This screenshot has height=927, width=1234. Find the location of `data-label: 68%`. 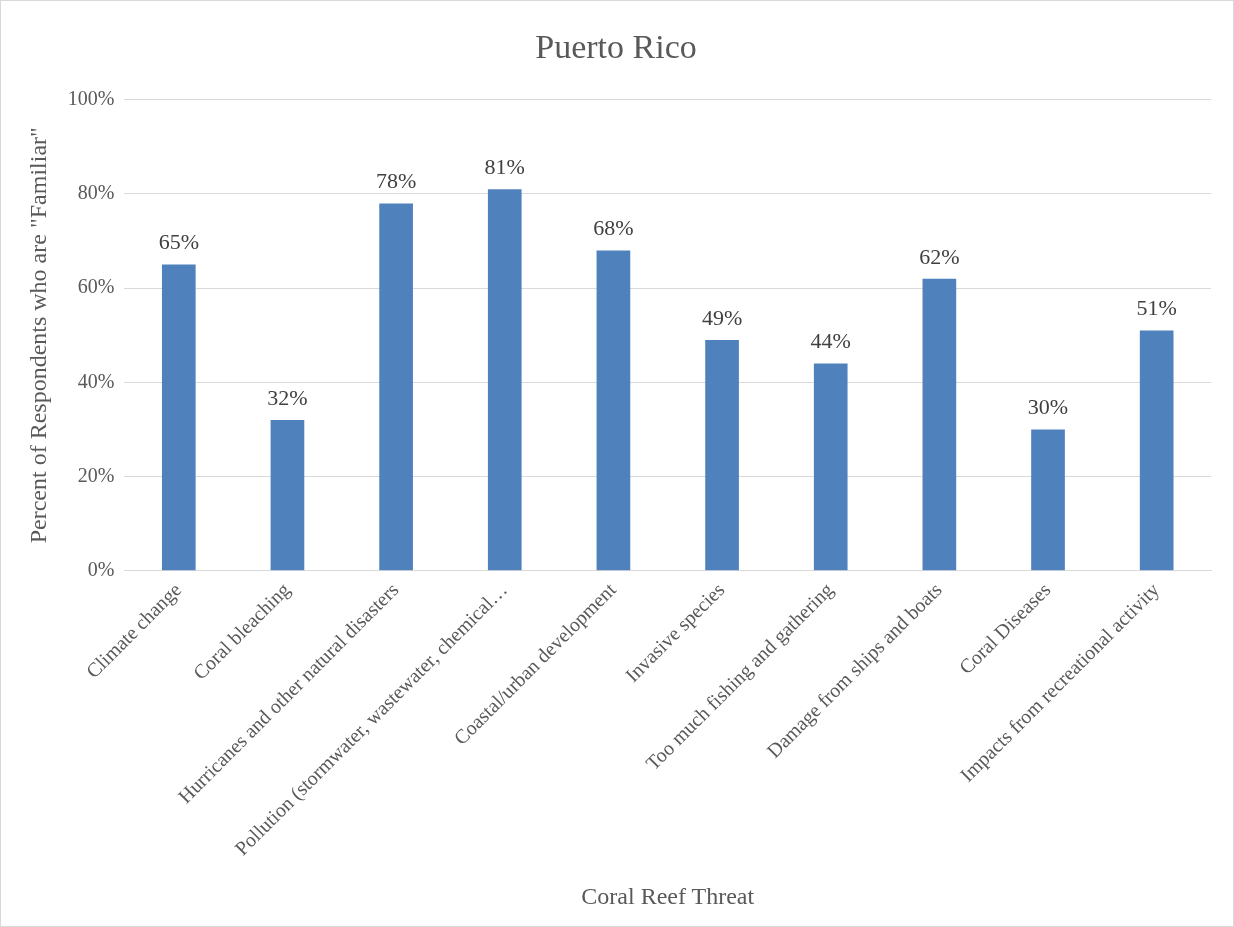

data-label: 68% is located at coordinates (613, 228).